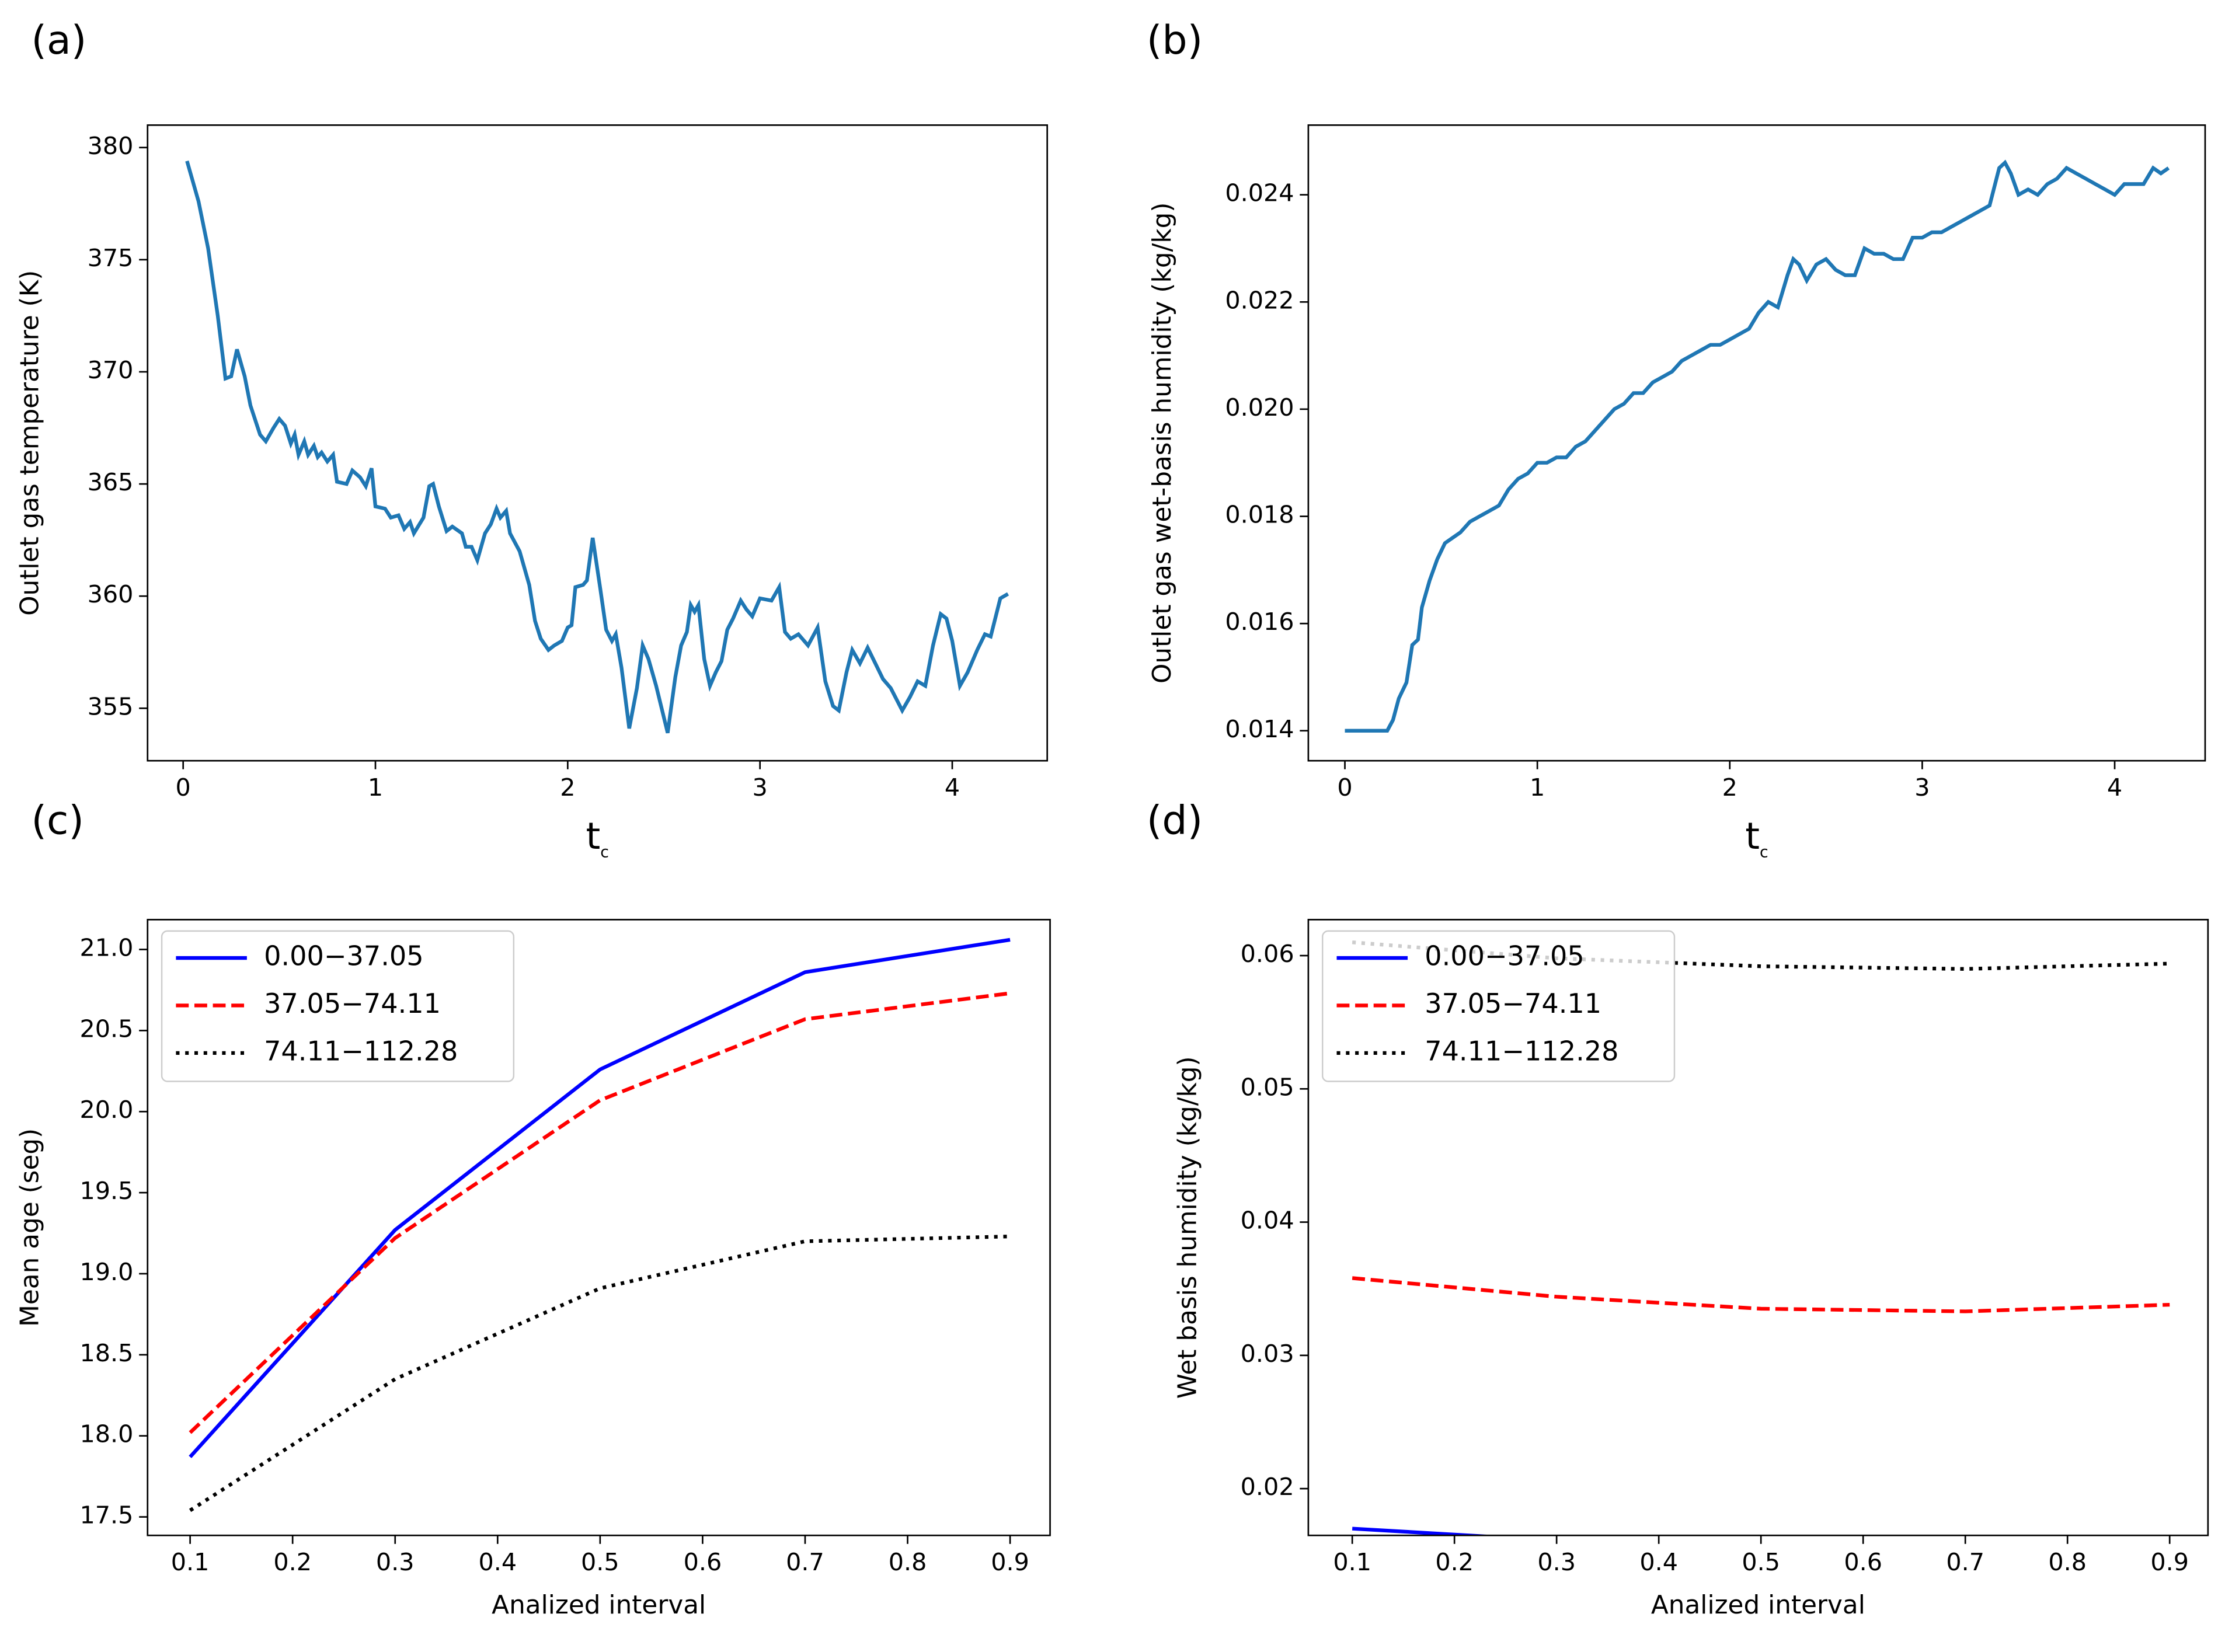 This screenshot has height=1652, width=2225. Describe the element at coordinates (1267, 1354) in the screenshot. I see `y-tick-label: 0.03` at that location.